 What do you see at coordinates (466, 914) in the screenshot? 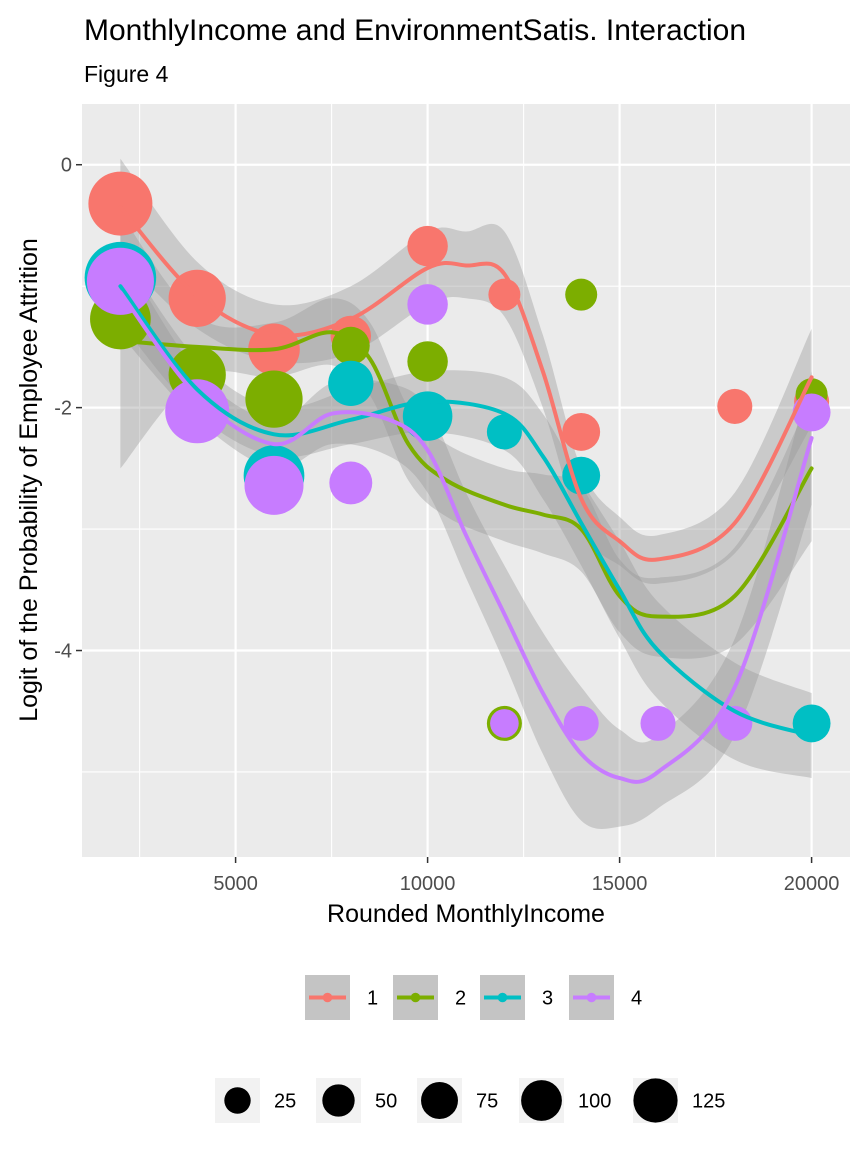
I see `x-axis-label: Rounded MonthlyIncome` at bounding box center [466, 914].